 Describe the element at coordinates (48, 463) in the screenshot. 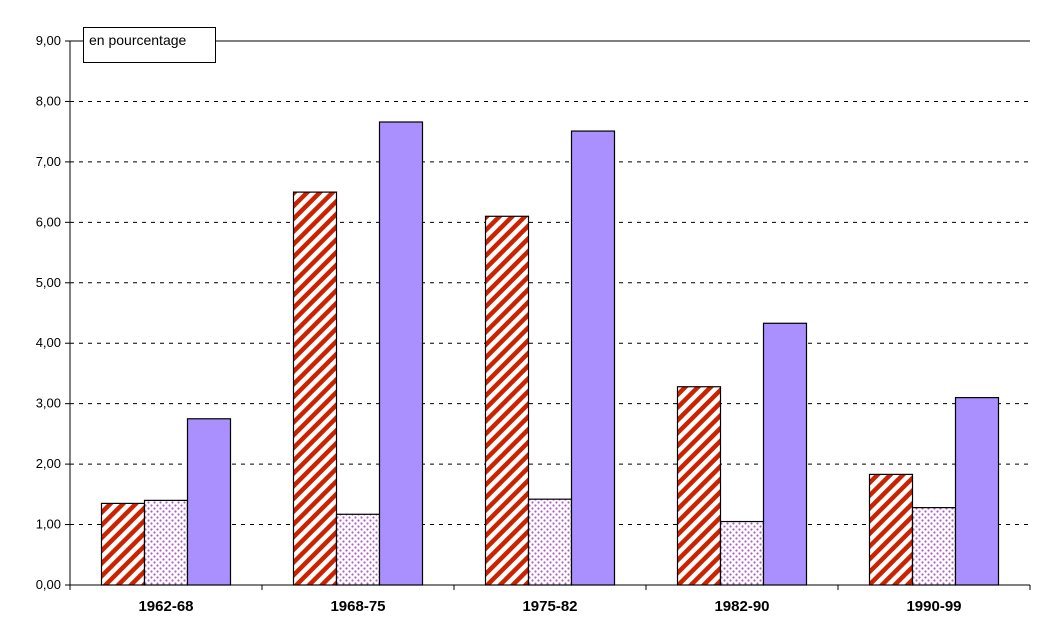

I see `y-tick-label: 2,00` at that location.